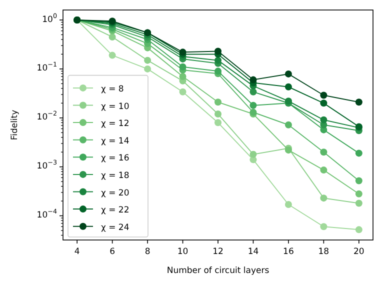 This screenshot has width=382, height=286. What do you see at coordinates (46, 116) in the screenshot?
I see `y-tick-label: 10$^{−2}$` at bounding box center [46, 116].